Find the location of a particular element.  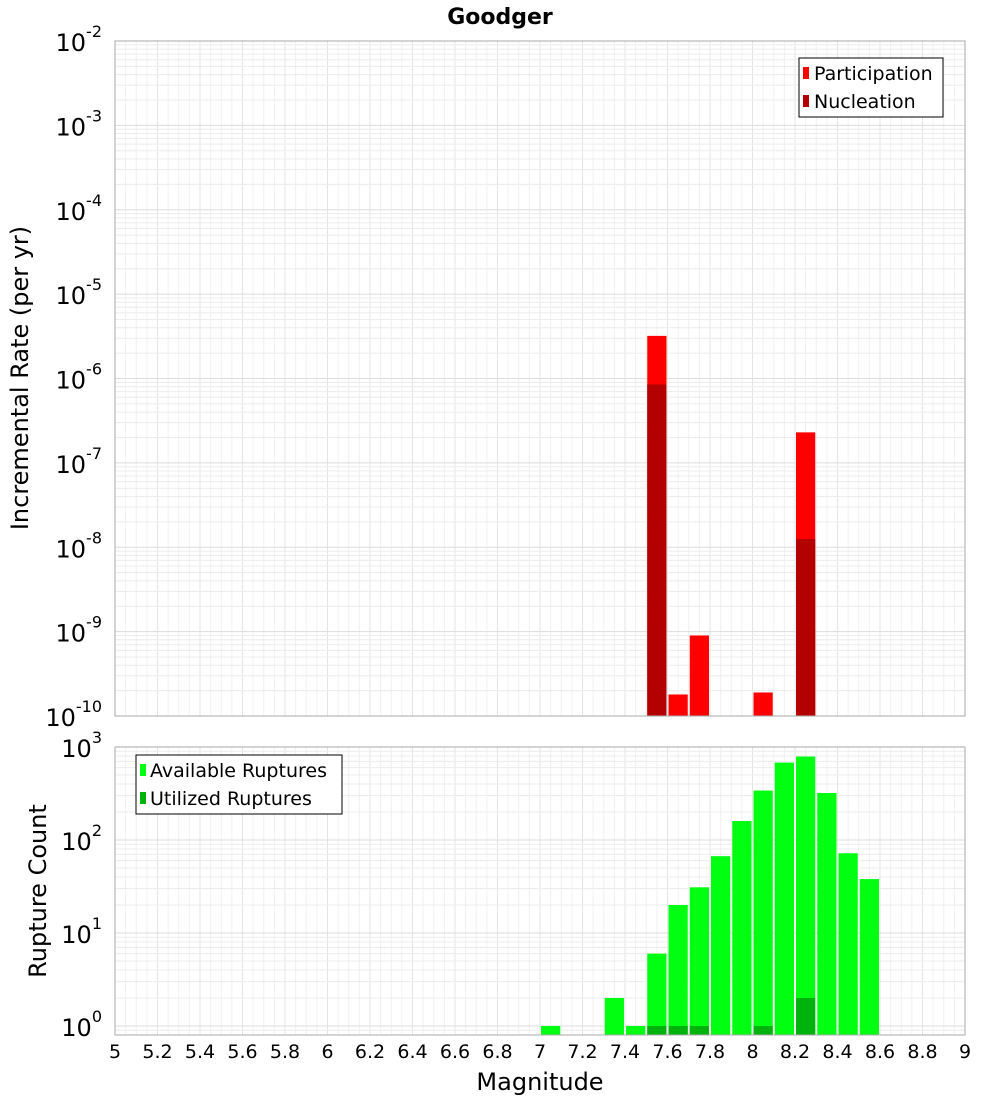

x-tick-label: 8.8 is located at coordinates (922, 1052).